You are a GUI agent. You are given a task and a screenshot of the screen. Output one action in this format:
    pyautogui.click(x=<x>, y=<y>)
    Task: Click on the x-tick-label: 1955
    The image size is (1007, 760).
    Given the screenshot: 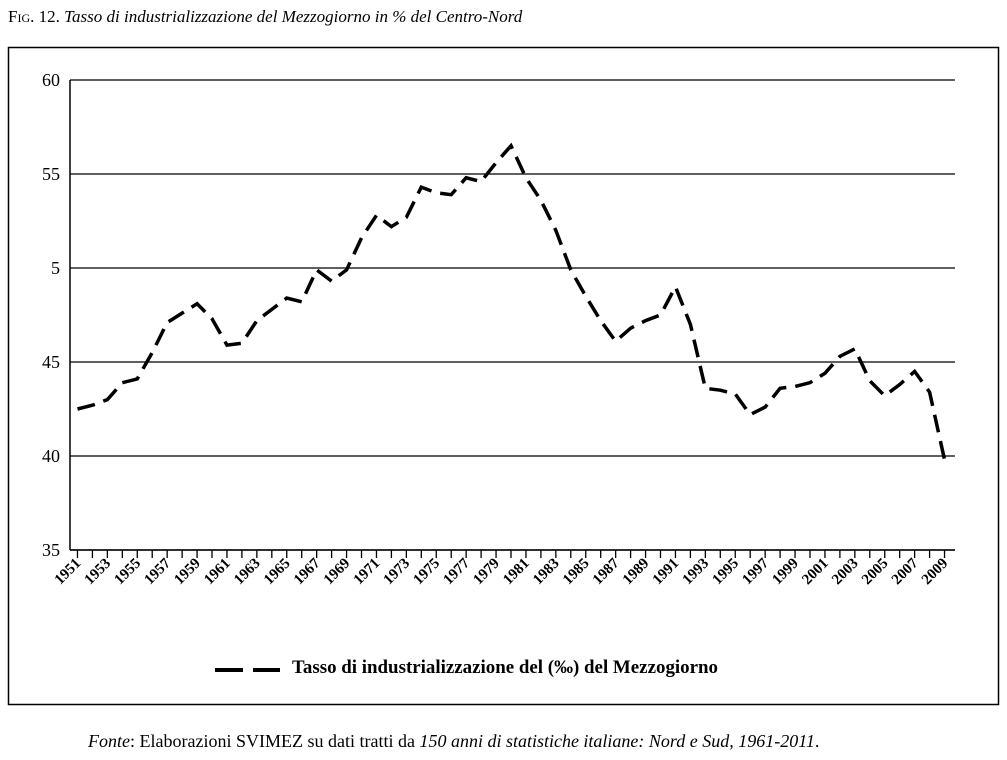 What is the action you would take?
    pyautogui.click(x=128, y=572)
    